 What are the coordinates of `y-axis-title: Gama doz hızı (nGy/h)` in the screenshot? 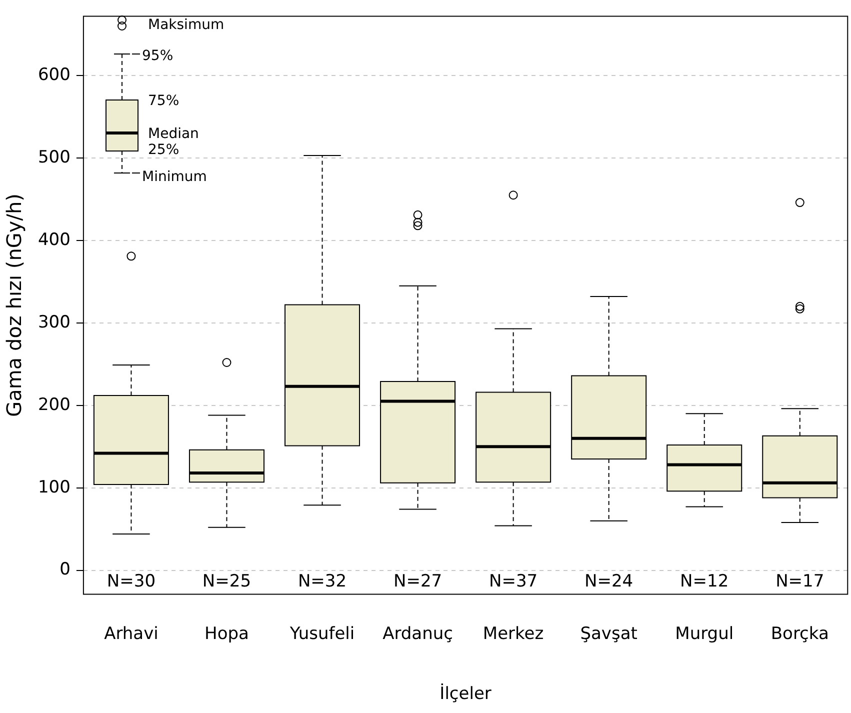 It's located at (14, 305).